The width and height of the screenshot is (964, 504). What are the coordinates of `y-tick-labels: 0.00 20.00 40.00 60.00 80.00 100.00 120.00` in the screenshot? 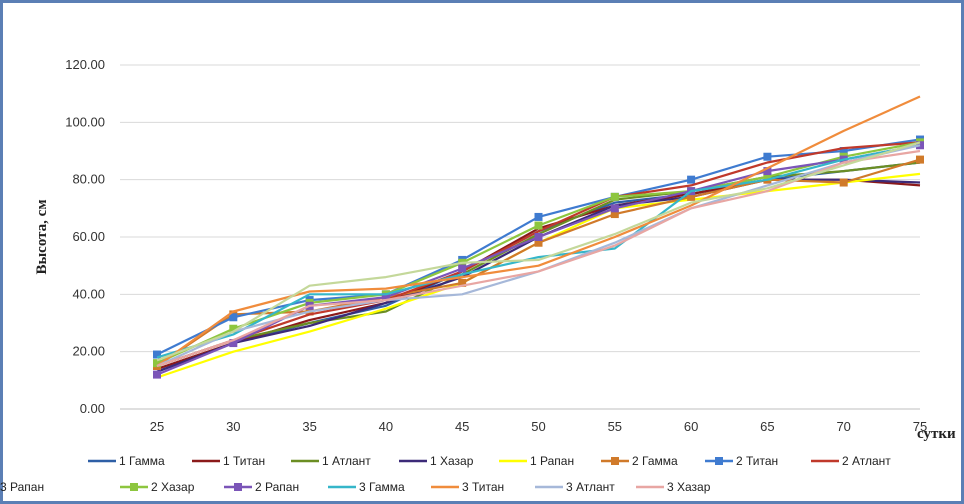 It's located at (85, 236).